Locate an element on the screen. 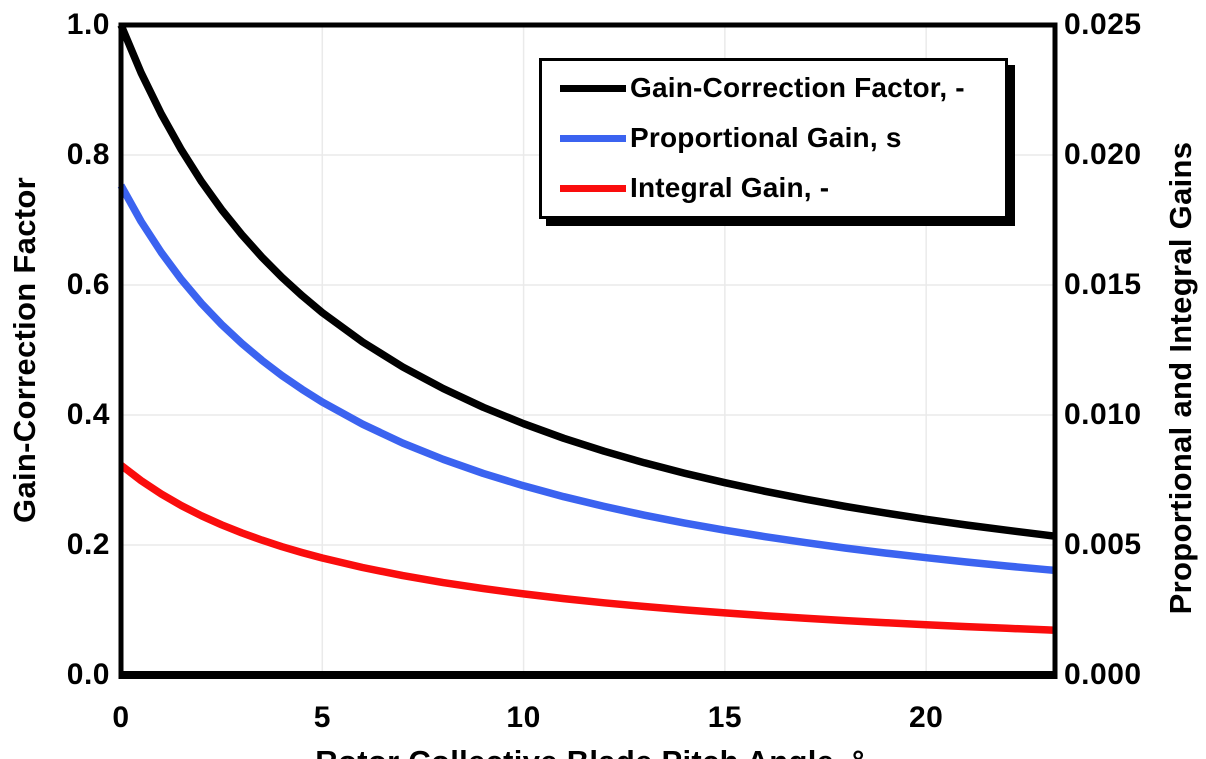 The height and width of the screenshot is (759, 1206). x-tick-label: 15 is located at coordinates (725, 717).